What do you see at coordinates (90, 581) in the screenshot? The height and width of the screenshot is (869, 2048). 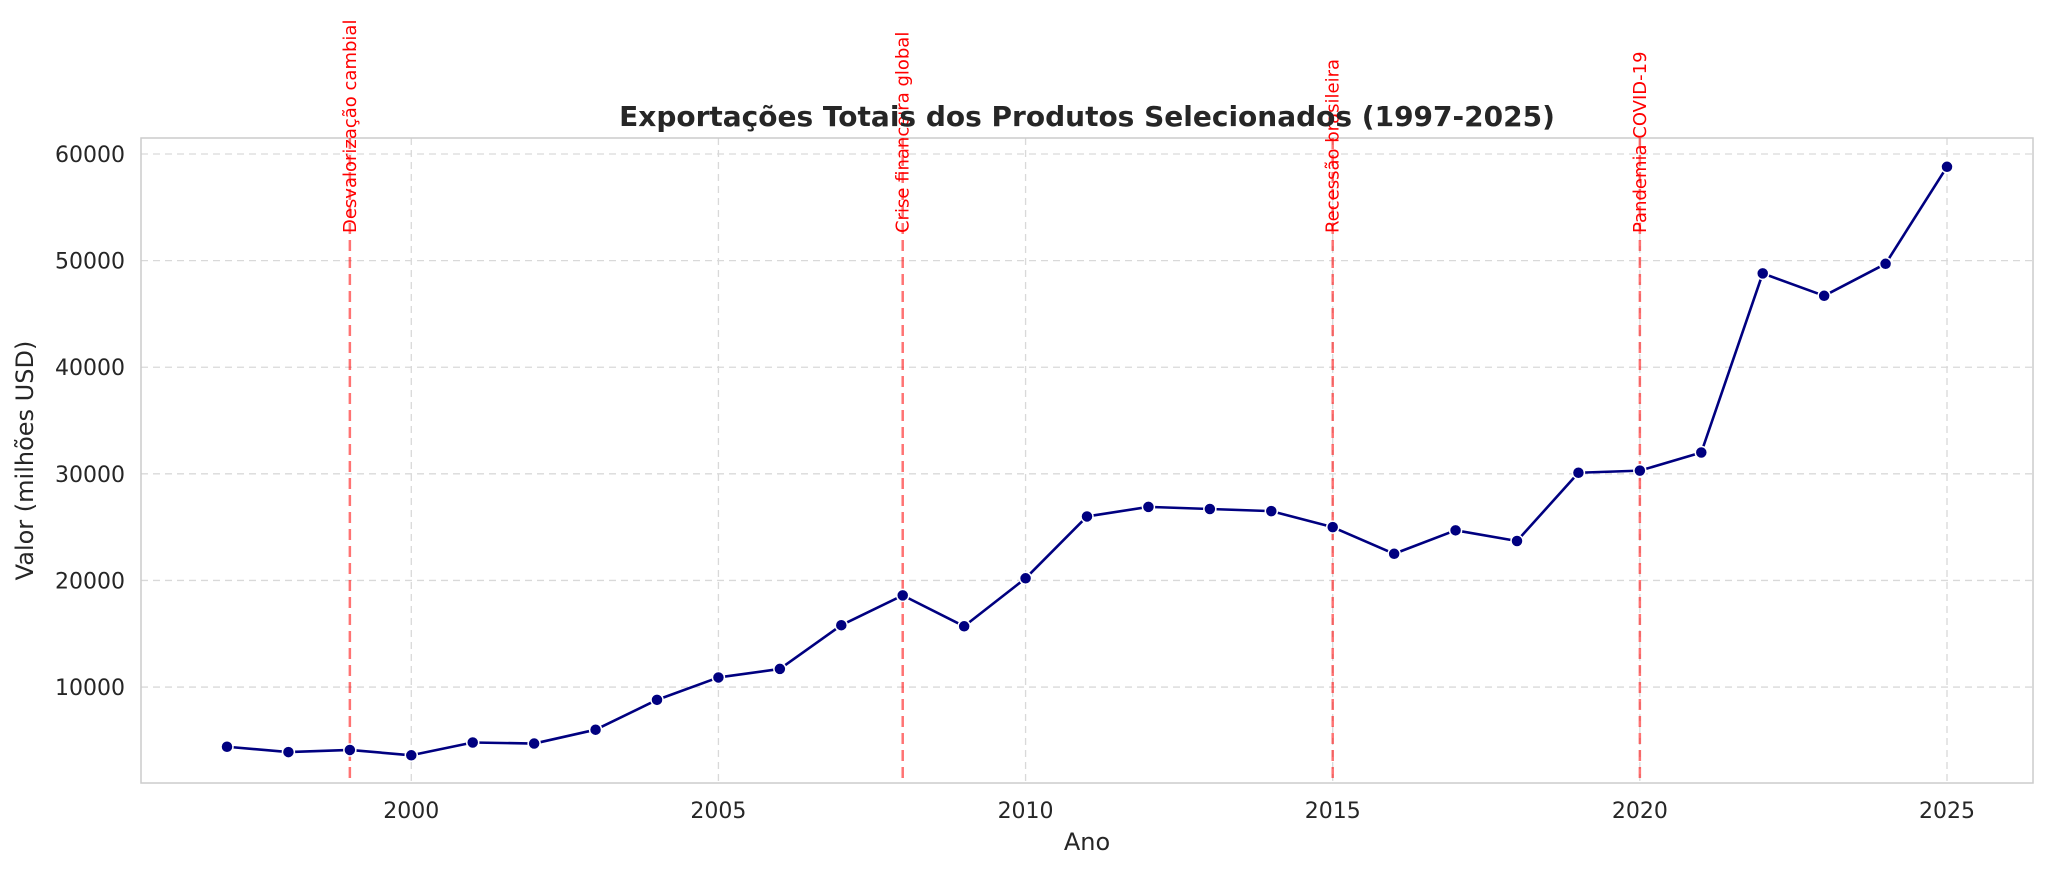 I see `y-tick-label: 20000` at bounding box center [90, 581].